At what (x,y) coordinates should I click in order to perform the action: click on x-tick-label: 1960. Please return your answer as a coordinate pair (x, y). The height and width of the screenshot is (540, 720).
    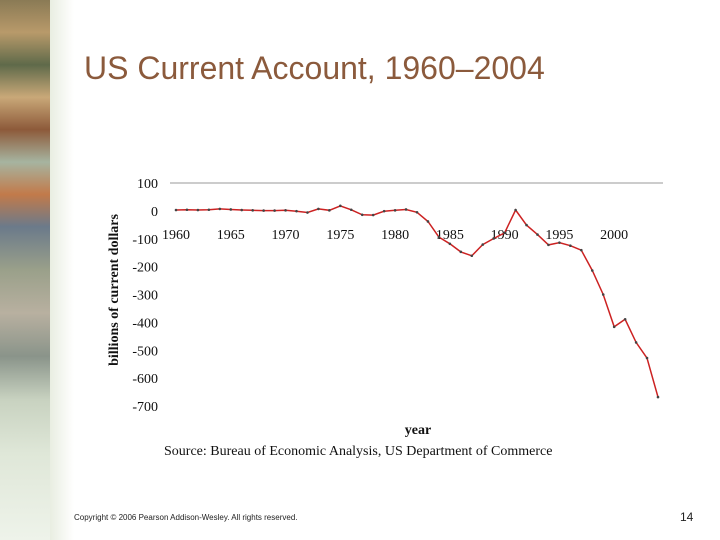
    Looking at the image, I should click on (176, 235).